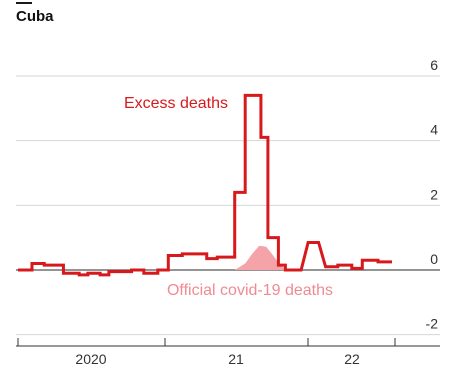 This screenshot has height=368, width=450. What do you see at coordinates (434, 194) in the screenshot?
I see `y-tick-label: 2` at bounding box center [434, 194].